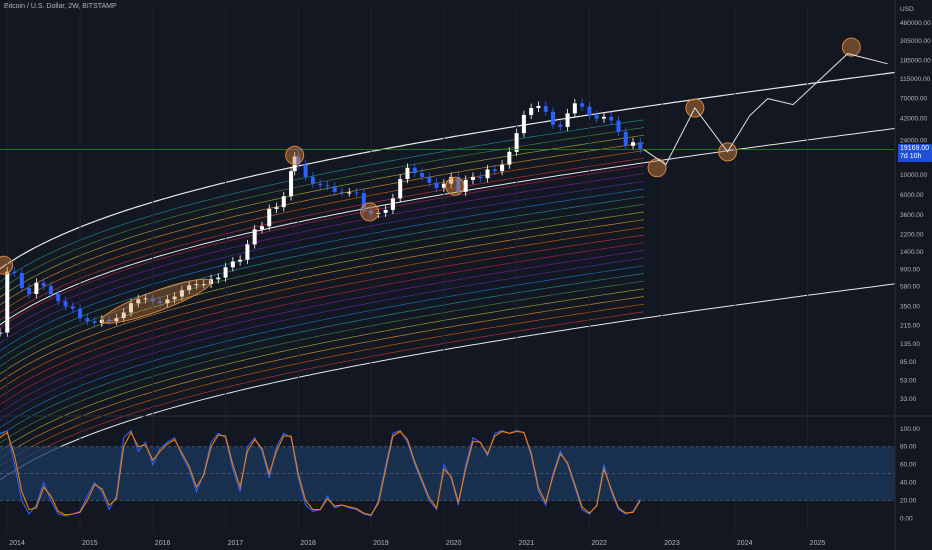  Describe the element at coordinates (908, 381) in the screenshot. I see `y-tick-label: 53.00` at that location.